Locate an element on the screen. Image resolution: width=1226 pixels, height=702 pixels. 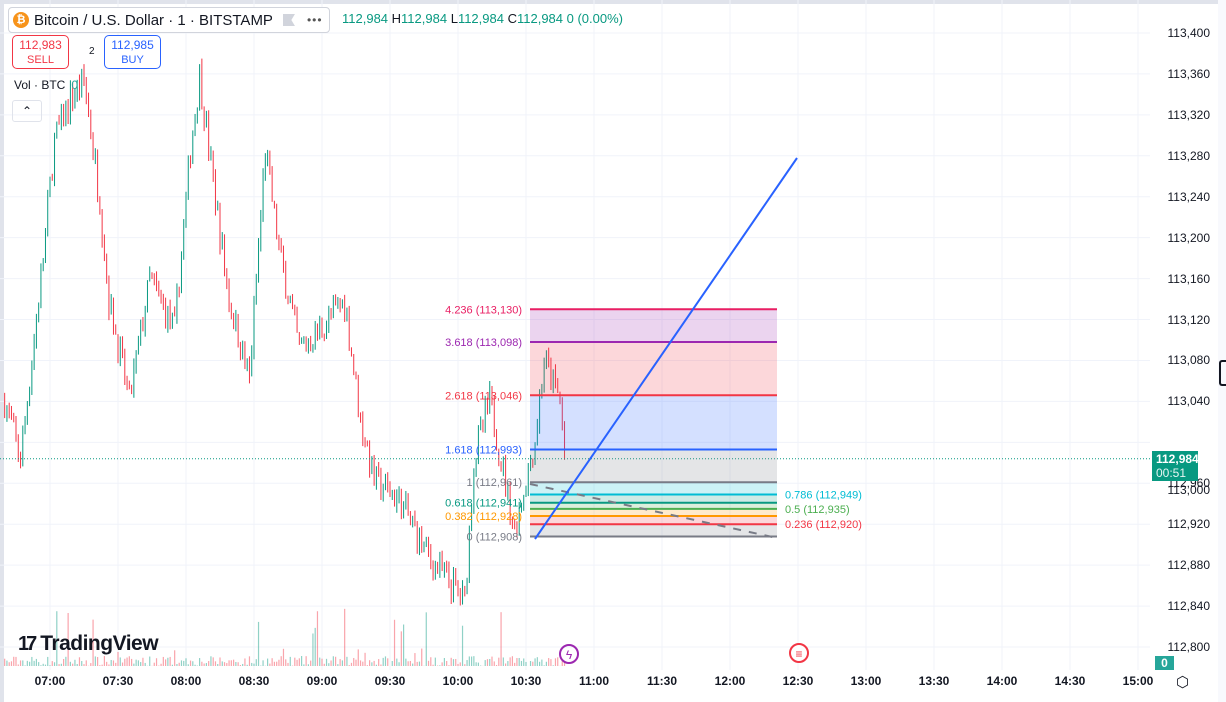
scrollbar is located at coordinates (1222, 351).